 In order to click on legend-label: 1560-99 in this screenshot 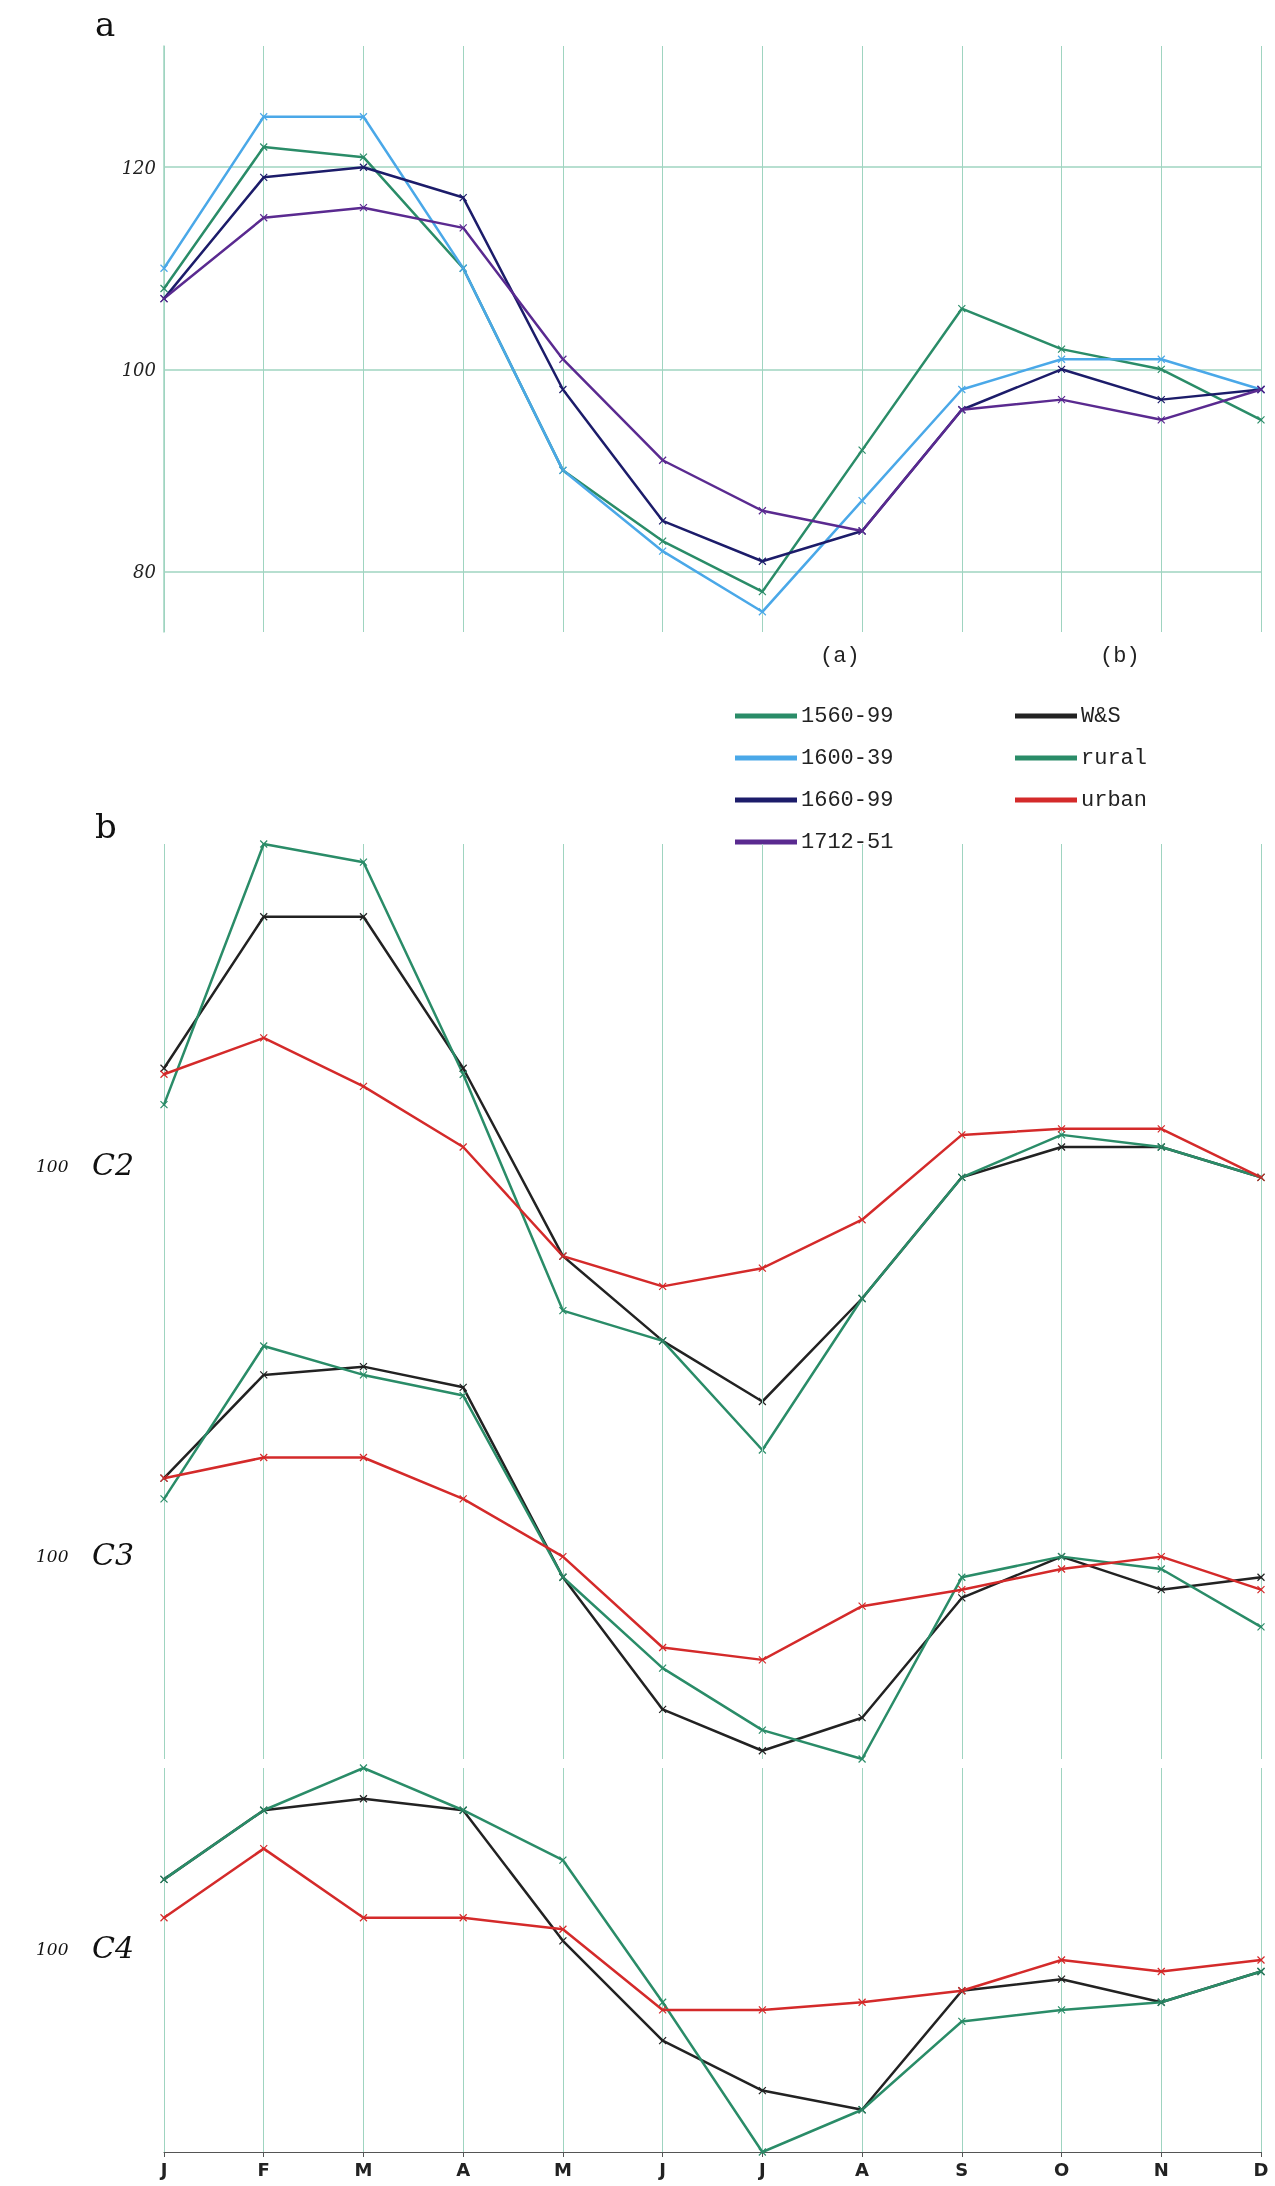, I will do `click(847, 716)`.